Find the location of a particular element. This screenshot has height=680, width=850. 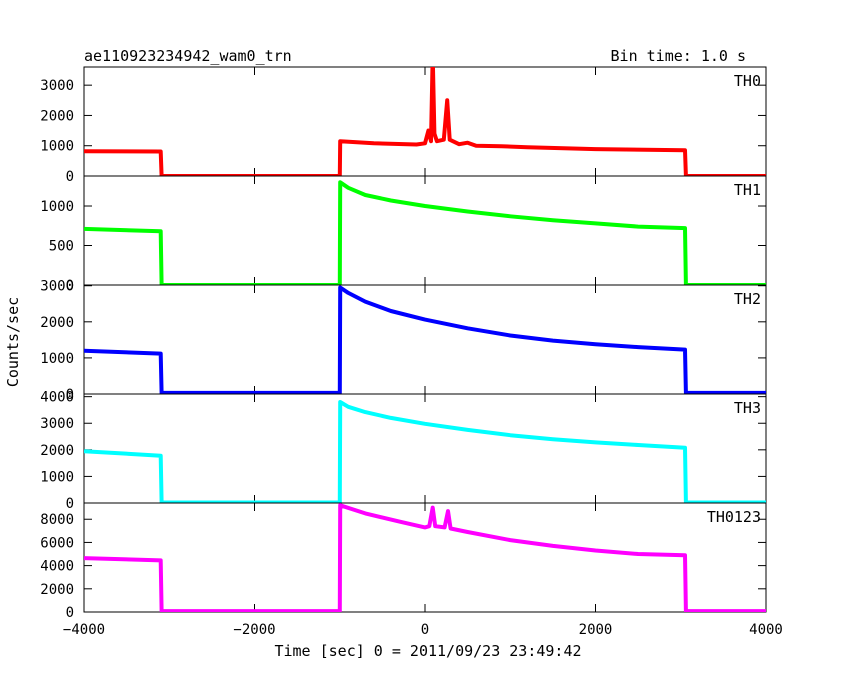

y-tick-label-th2: 3000 is located at coordinates (57, 287).